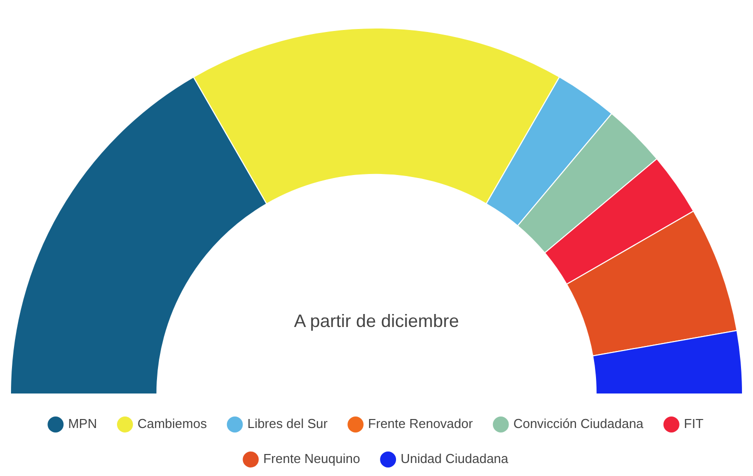 The image size is (753, 476). I want to click on legend-label: Cambiemos, so click(172, 424).